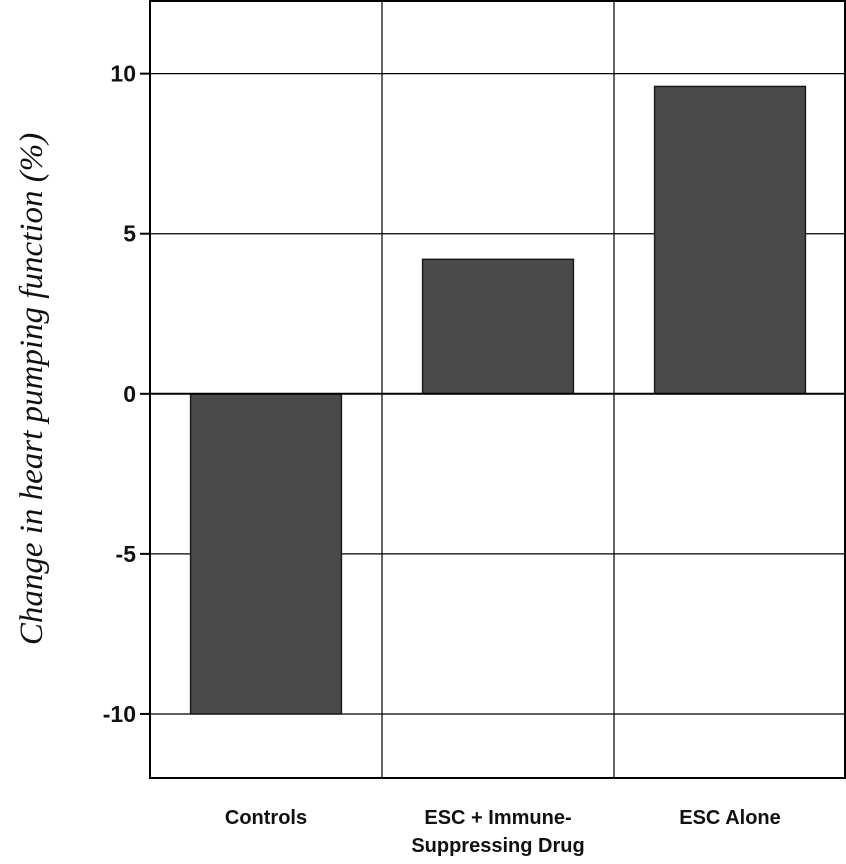 The image size is (846, 864). What do you see at coordinates (123, 74) in the screenshot?
I see `y-tick-label: 10` at bounding box center [123, 74].